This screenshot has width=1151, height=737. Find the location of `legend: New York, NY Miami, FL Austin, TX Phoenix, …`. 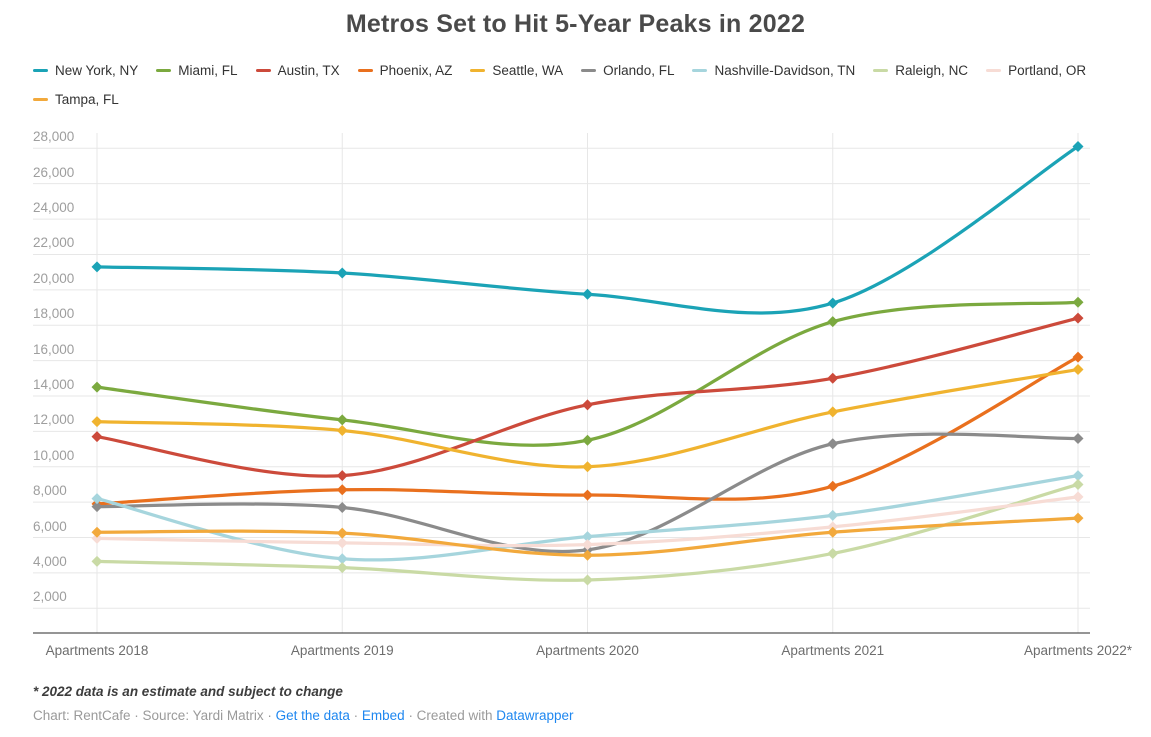

legend: New York, NY Miami, FL Austin, TX Phoenix, … is located at coordinates (578, 85).